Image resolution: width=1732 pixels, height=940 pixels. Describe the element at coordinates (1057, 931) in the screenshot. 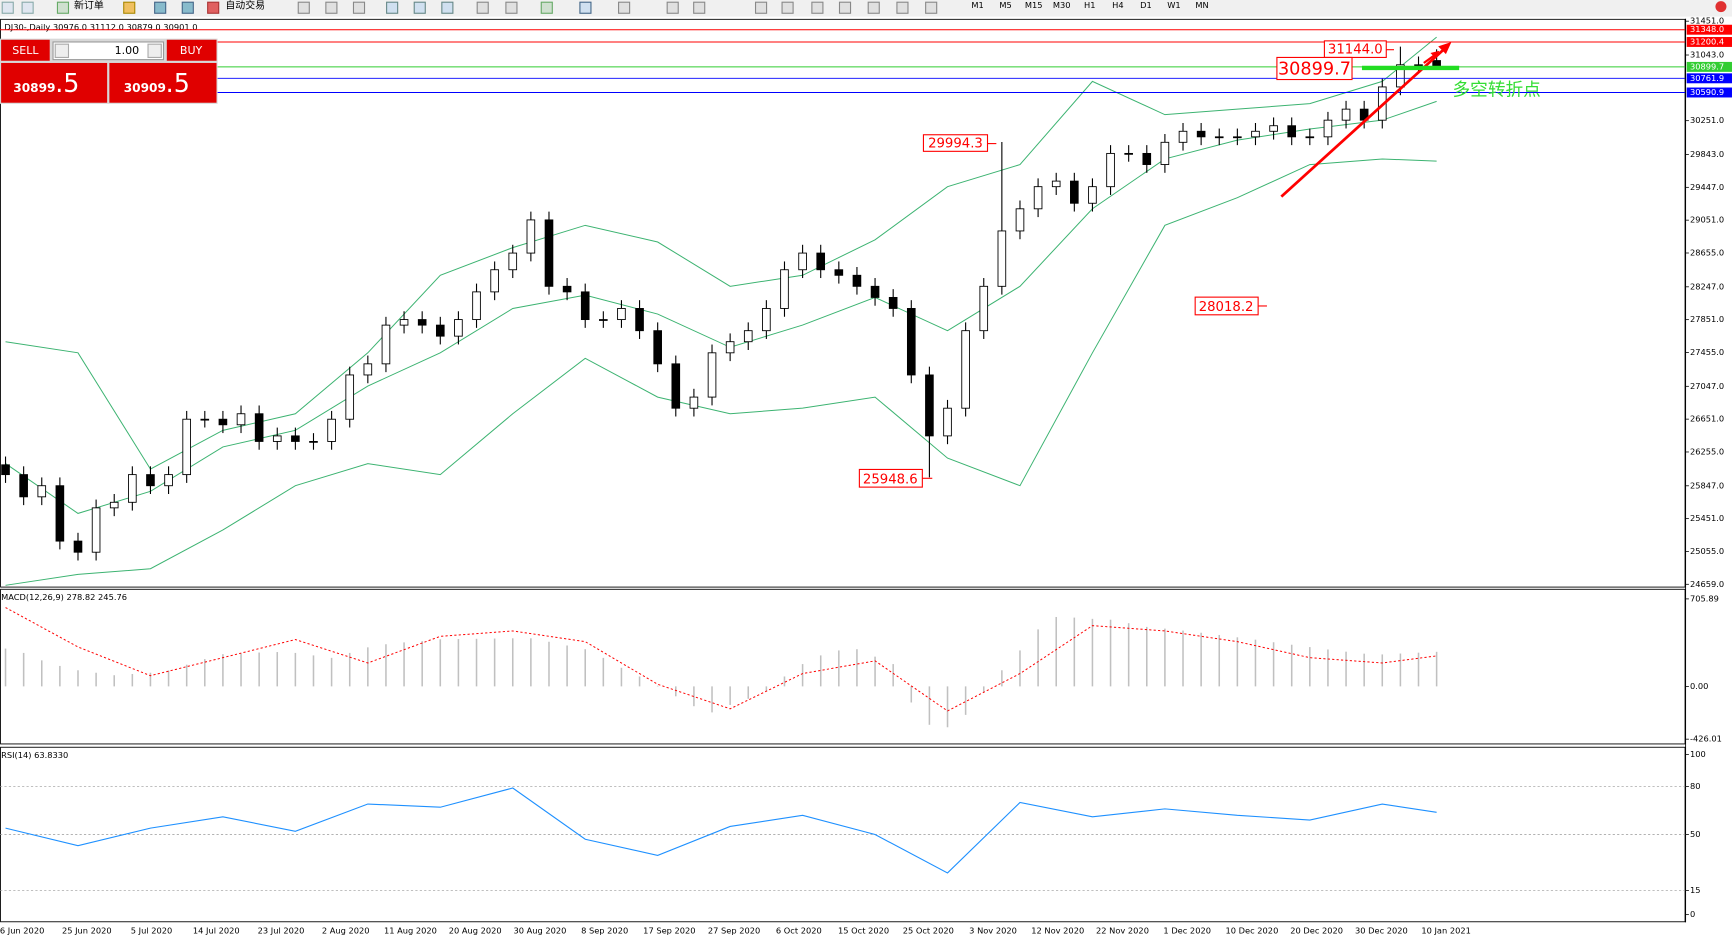

I see `x-tick-label: 12 Nov 2020` at that location.